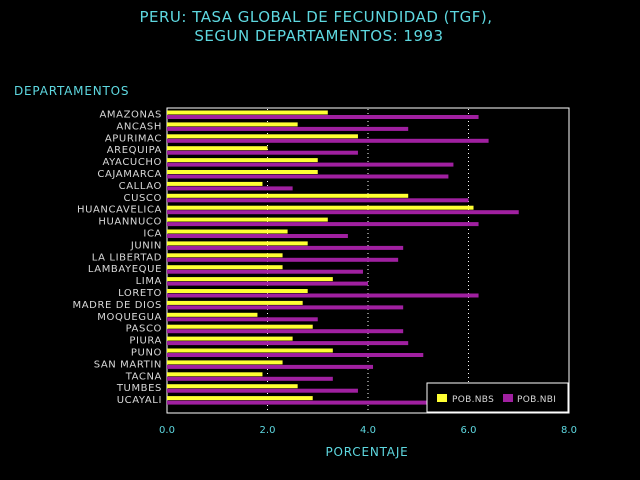  I want to click on x-tick-label: 0.0, so click(167, 430).